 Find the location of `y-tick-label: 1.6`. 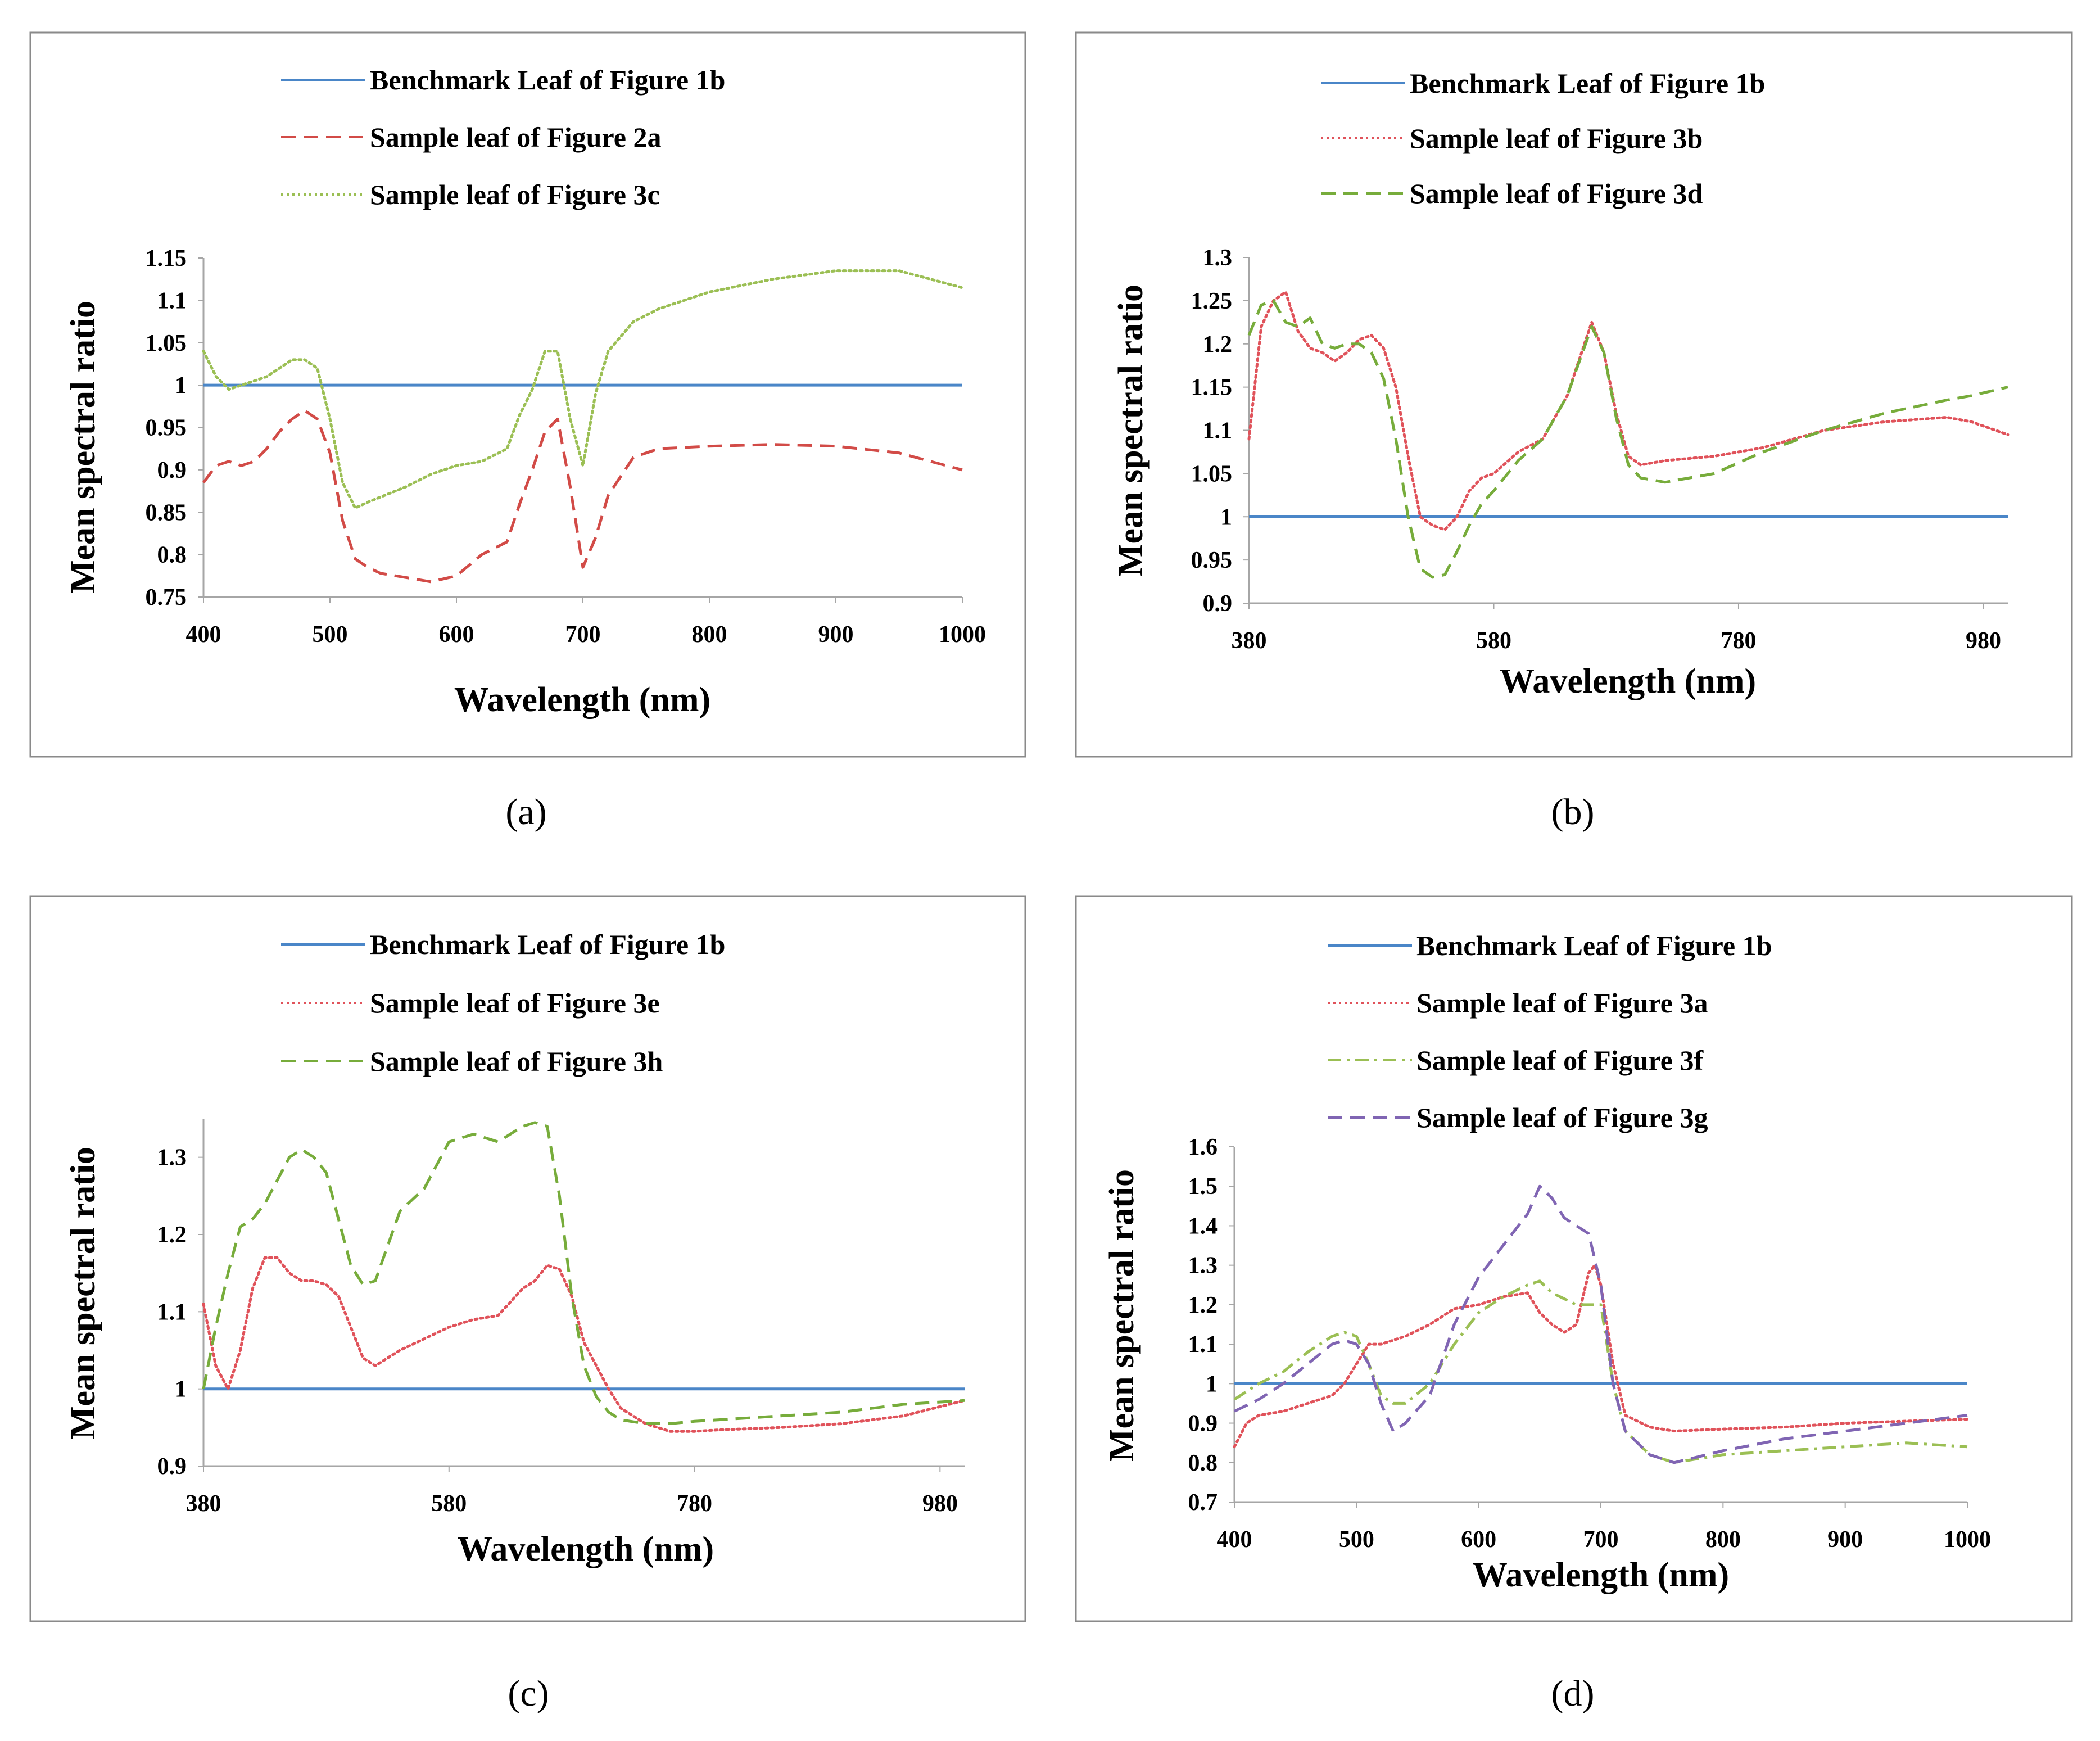

y-tick-label: 1.6 is located at coordinates (1203, 1147).